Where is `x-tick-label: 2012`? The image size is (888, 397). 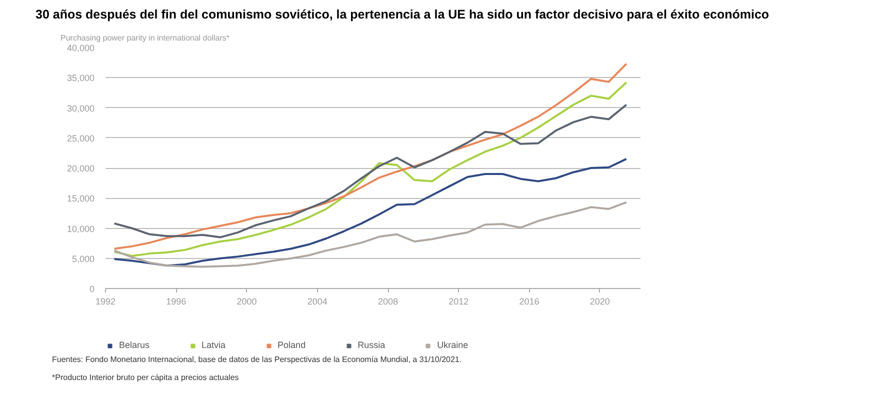
x-tick-label: 2012 is located at coordinates (458, 301).